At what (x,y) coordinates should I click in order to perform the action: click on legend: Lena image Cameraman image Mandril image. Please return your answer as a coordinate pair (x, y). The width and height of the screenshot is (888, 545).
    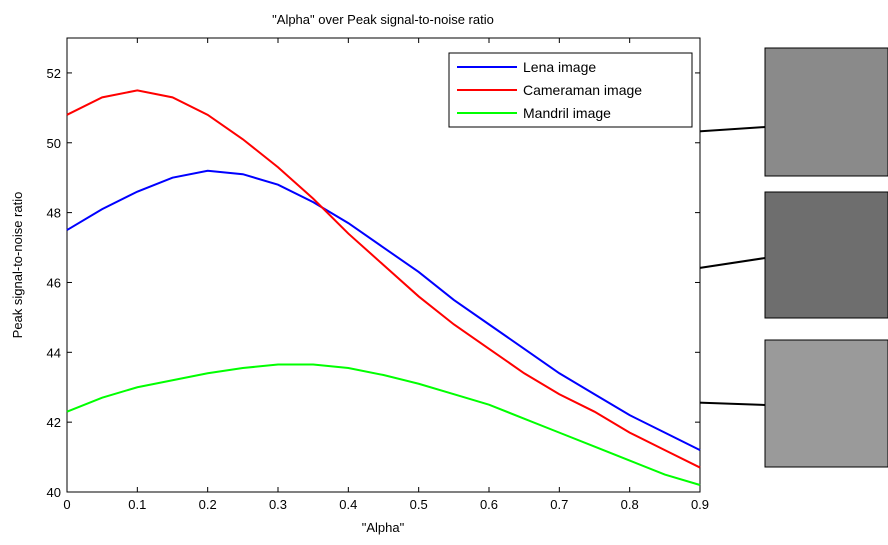
    Looking at the image, I should click on (570, 90).